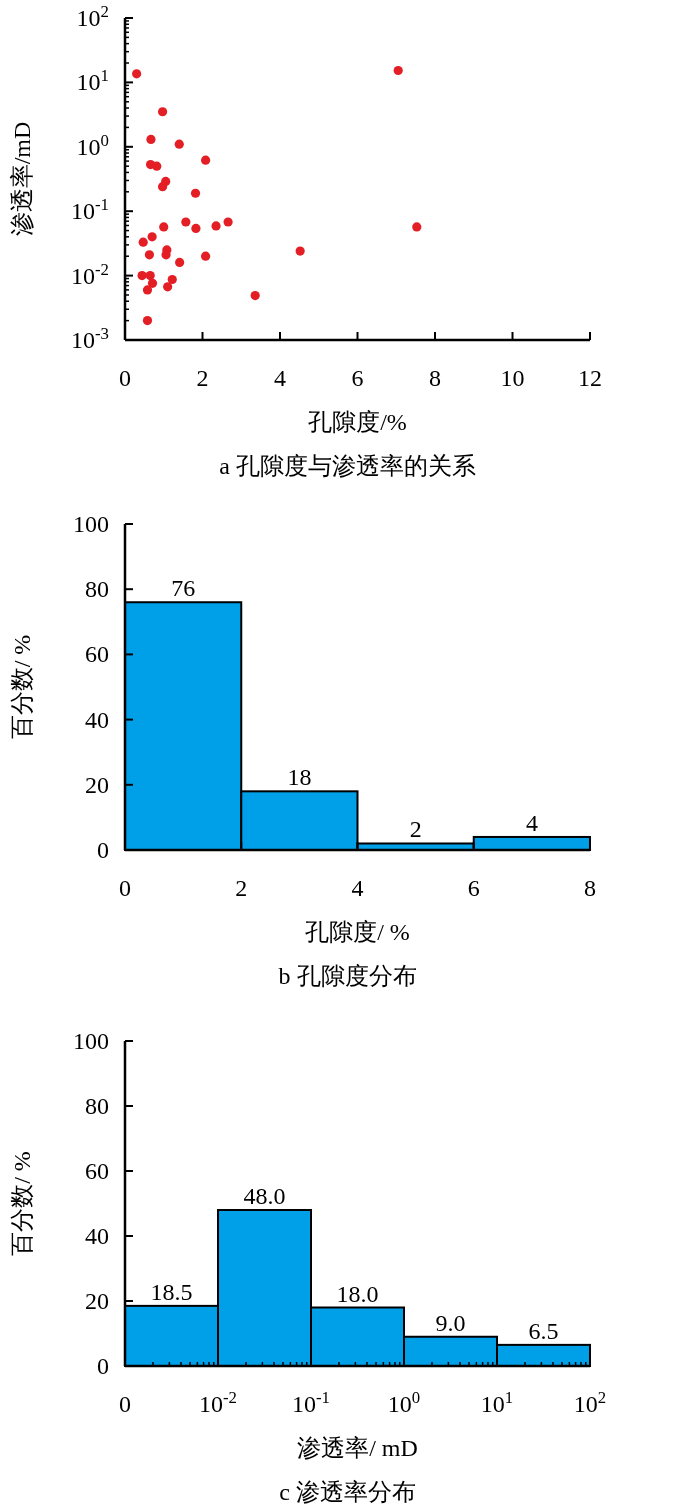 This screenshot has width=700, height=1508. Describe the element at coordinates (450, 1322) in the screenshot. I see `data-label: 9.0` at that location.